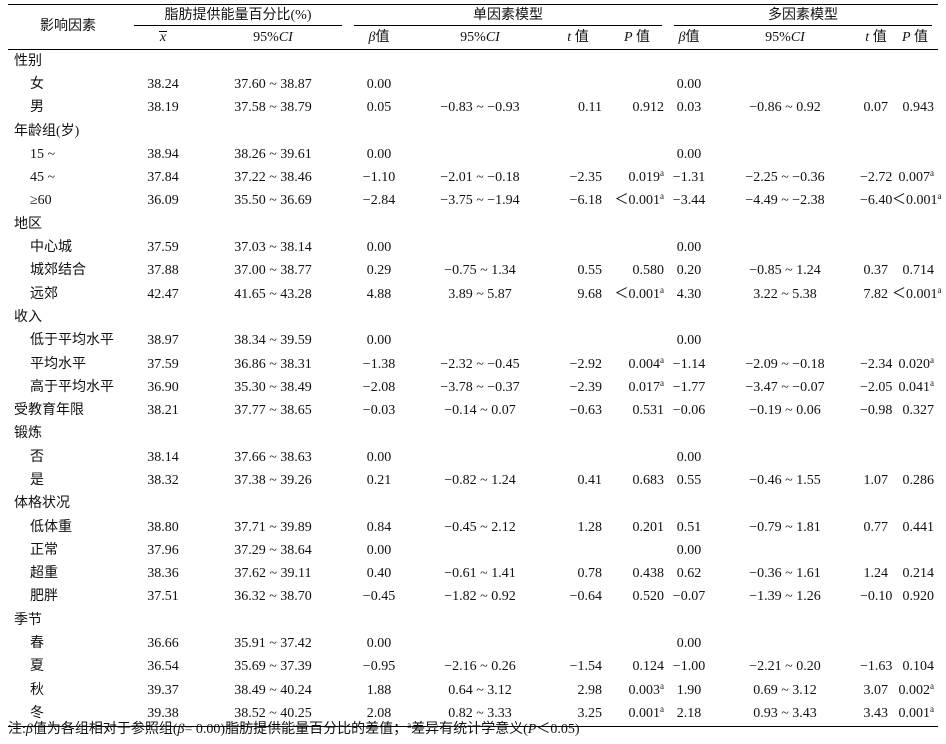  I want to click on ci-cell: 41.65 ~ 43.28, so click(273, 294).